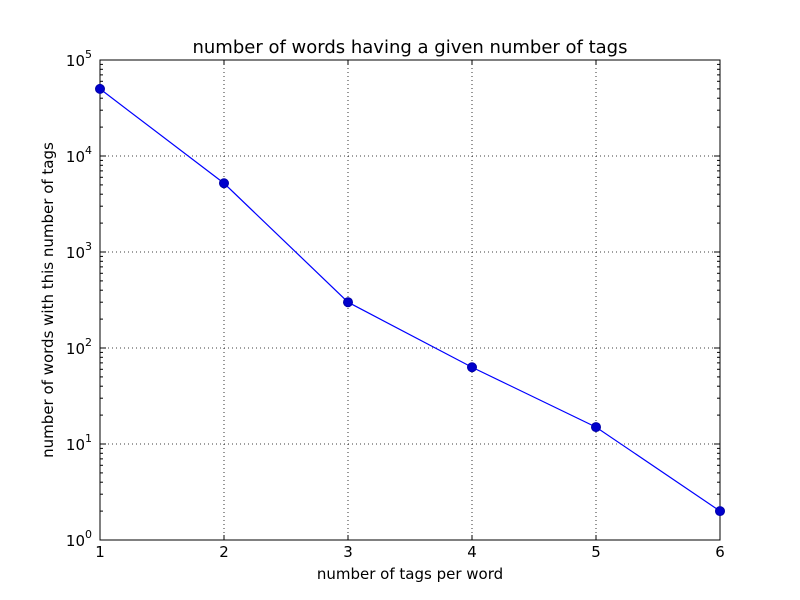 The image size is (800, 600). Describe the element at coordinates (348, 552) in the screenshot. I see `x-tick-label: 3` at that location.